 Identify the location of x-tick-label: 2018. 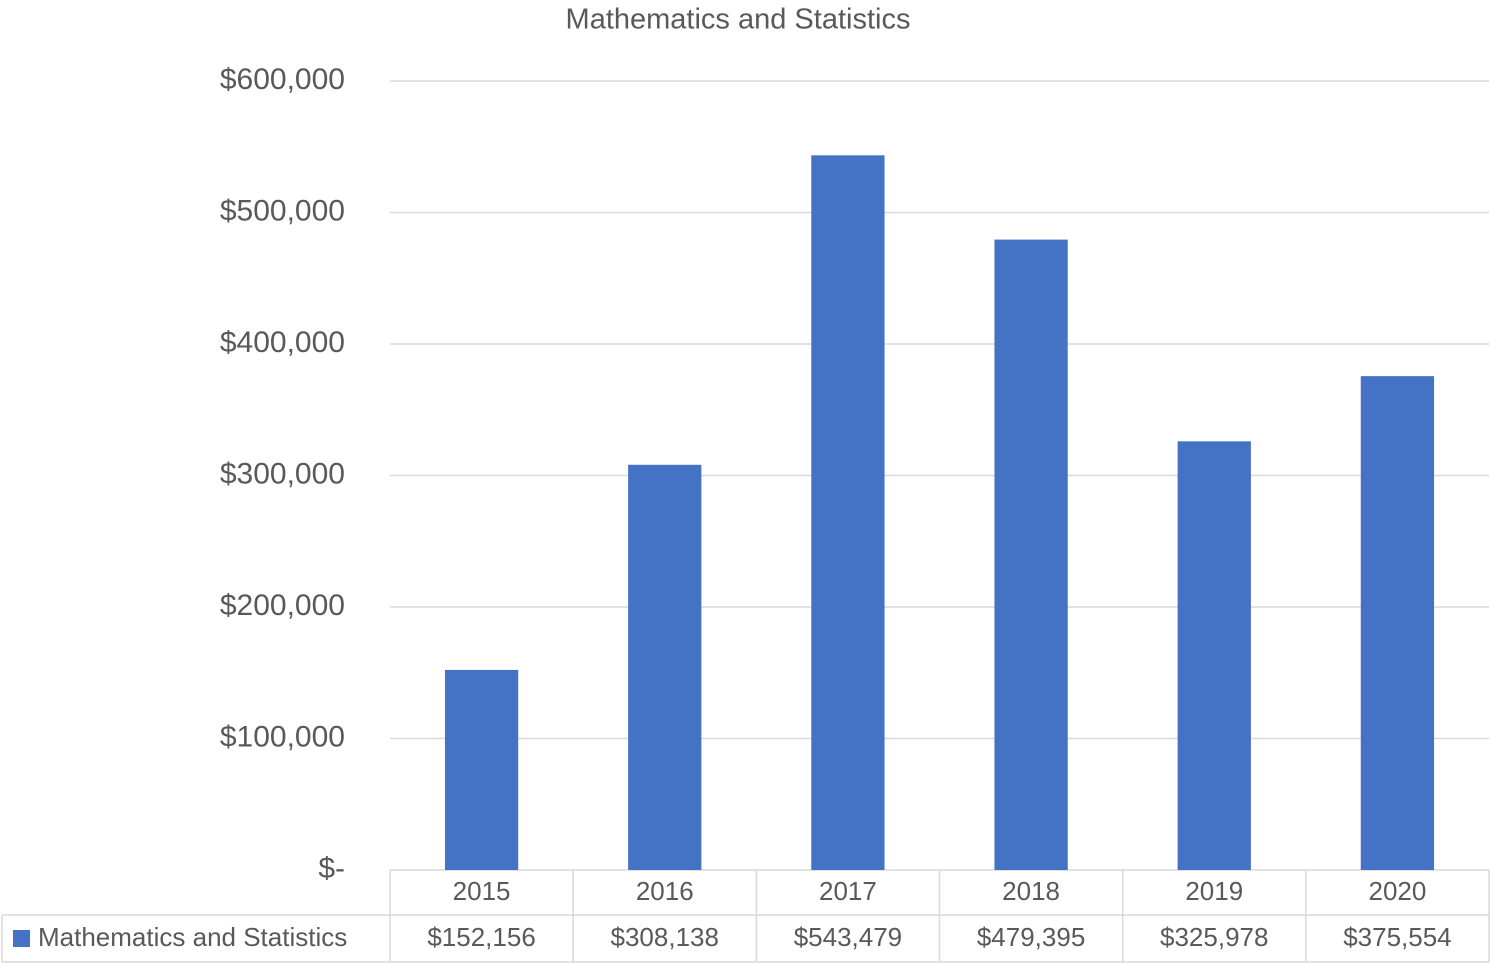
(1031, 891).